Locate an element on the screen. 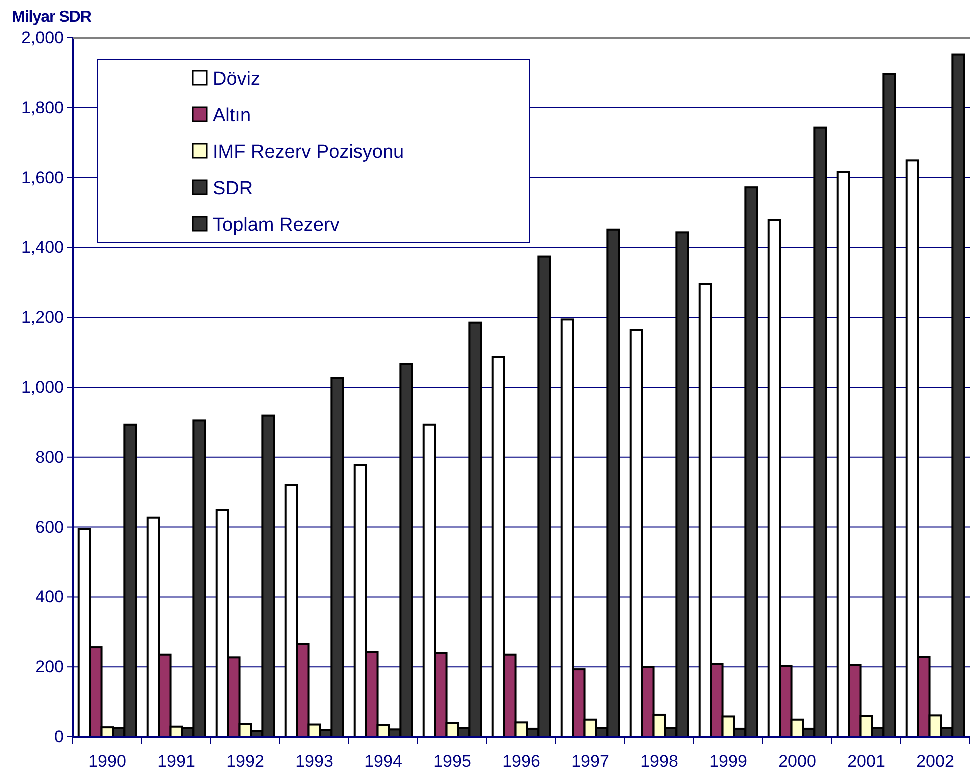  x-tick-label: 1999 is located at coordinates (729, 762).